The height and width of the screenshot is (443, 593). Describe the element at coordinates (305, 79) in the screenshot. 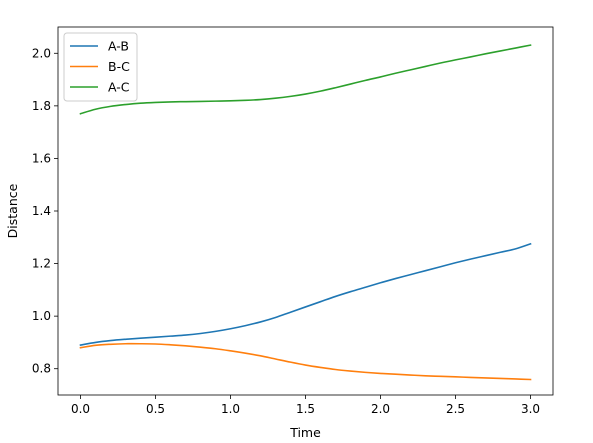

I see `series-line-a-c` at that location.